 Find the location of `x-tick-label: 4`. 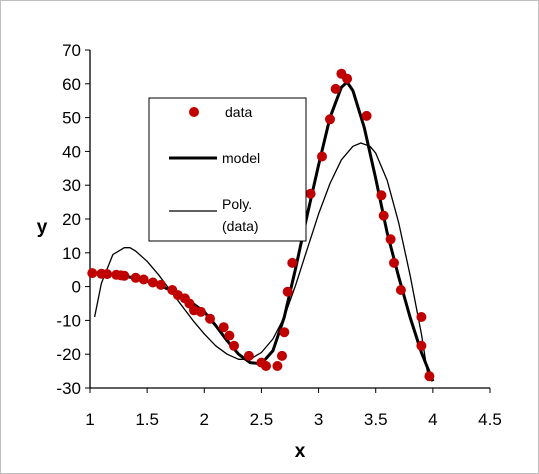

x-tick-label: 4 is located at coordinates (432, 419).